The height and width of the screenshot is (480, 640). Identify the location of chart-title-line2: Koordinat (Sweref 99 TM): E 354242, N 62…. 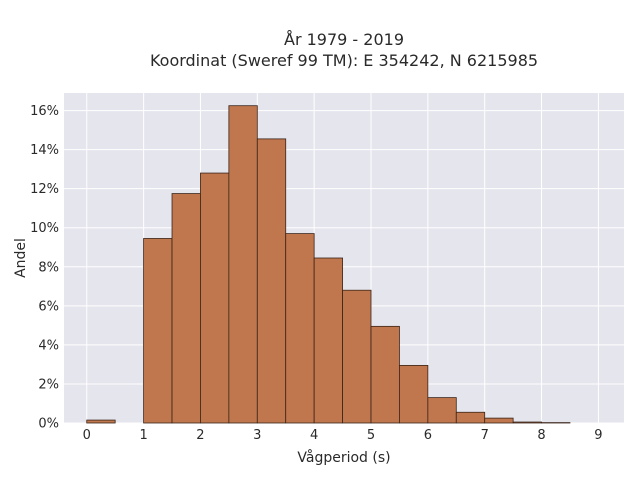
(344, 60).